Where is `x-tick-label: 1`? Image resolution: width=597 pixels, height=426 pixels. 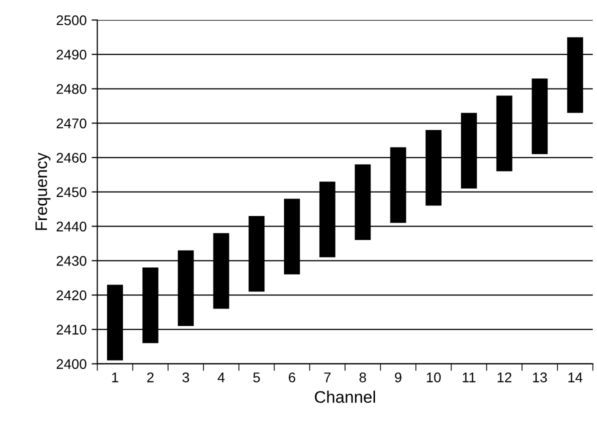 x-tick-label: 1 is located at coordinates (115, 377).